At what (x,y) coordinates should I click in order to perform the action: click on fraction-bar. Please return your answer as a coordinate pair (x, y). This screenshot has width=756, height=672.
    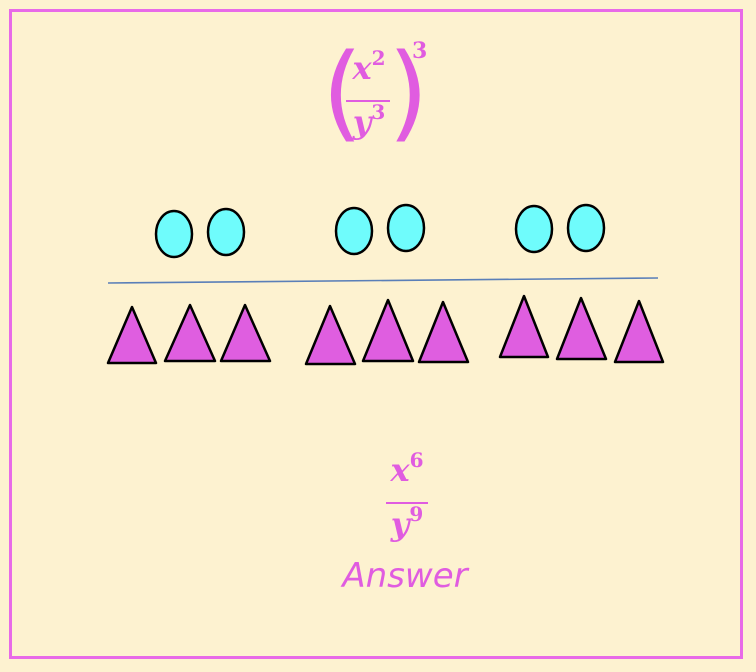
    Looking at the image, I should click on (383, 280).